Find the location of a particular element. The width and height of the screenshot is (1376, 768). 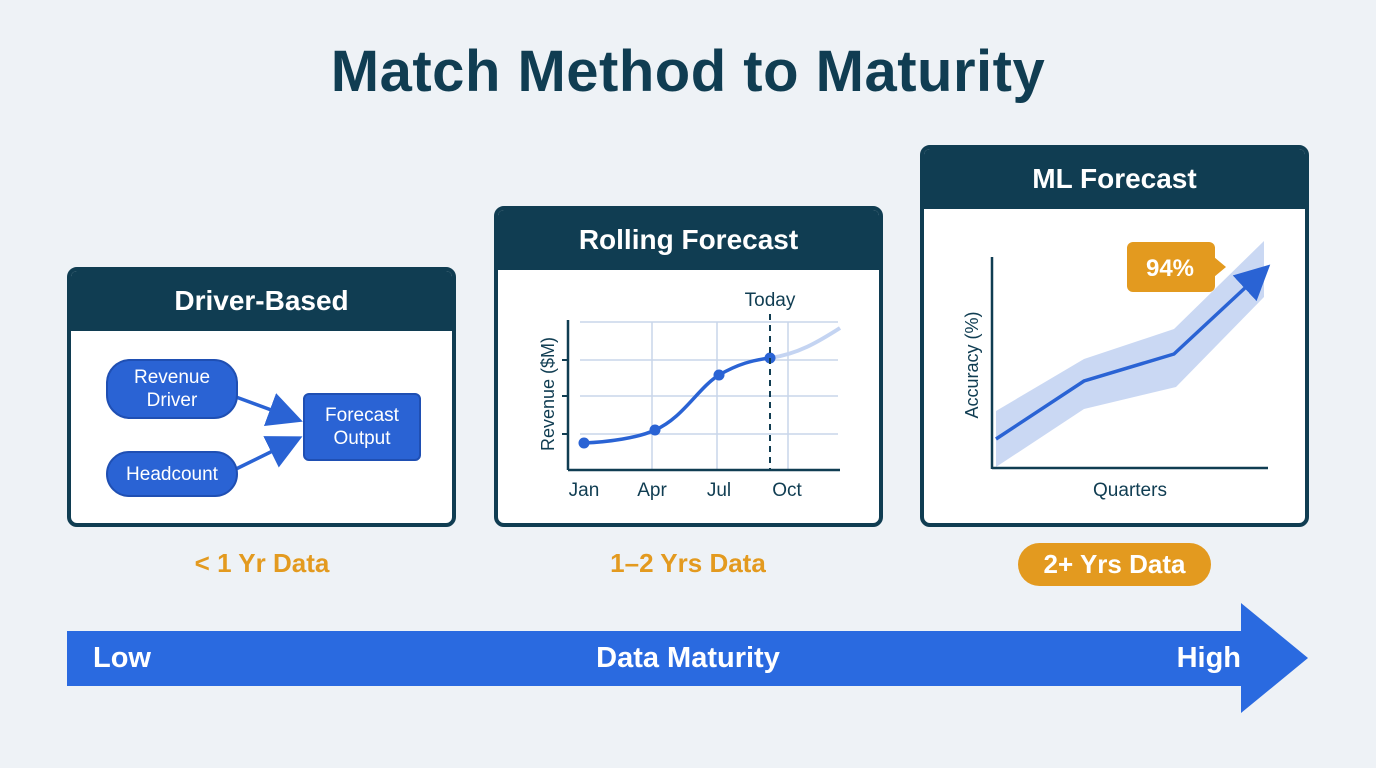

revenue-driver-node: Revenue Driver is located at coordinates (172, 389).